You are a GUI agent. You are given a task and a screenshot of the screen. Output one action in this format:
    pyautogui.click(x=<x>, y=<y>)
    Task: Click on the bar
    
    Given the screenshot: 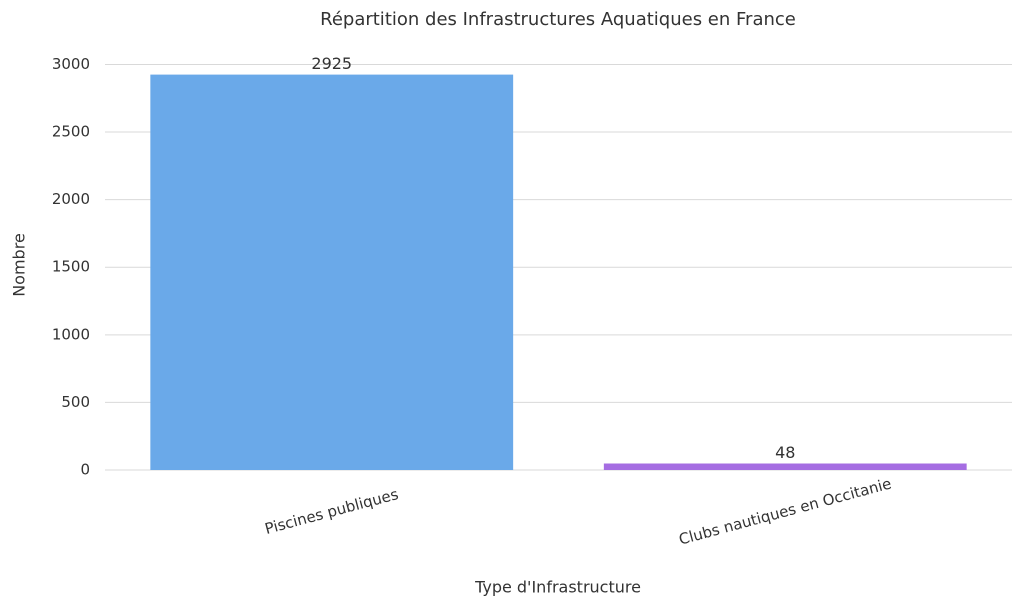 What is the action you would take?
    pyautogui.click(x=785, y=466)
    